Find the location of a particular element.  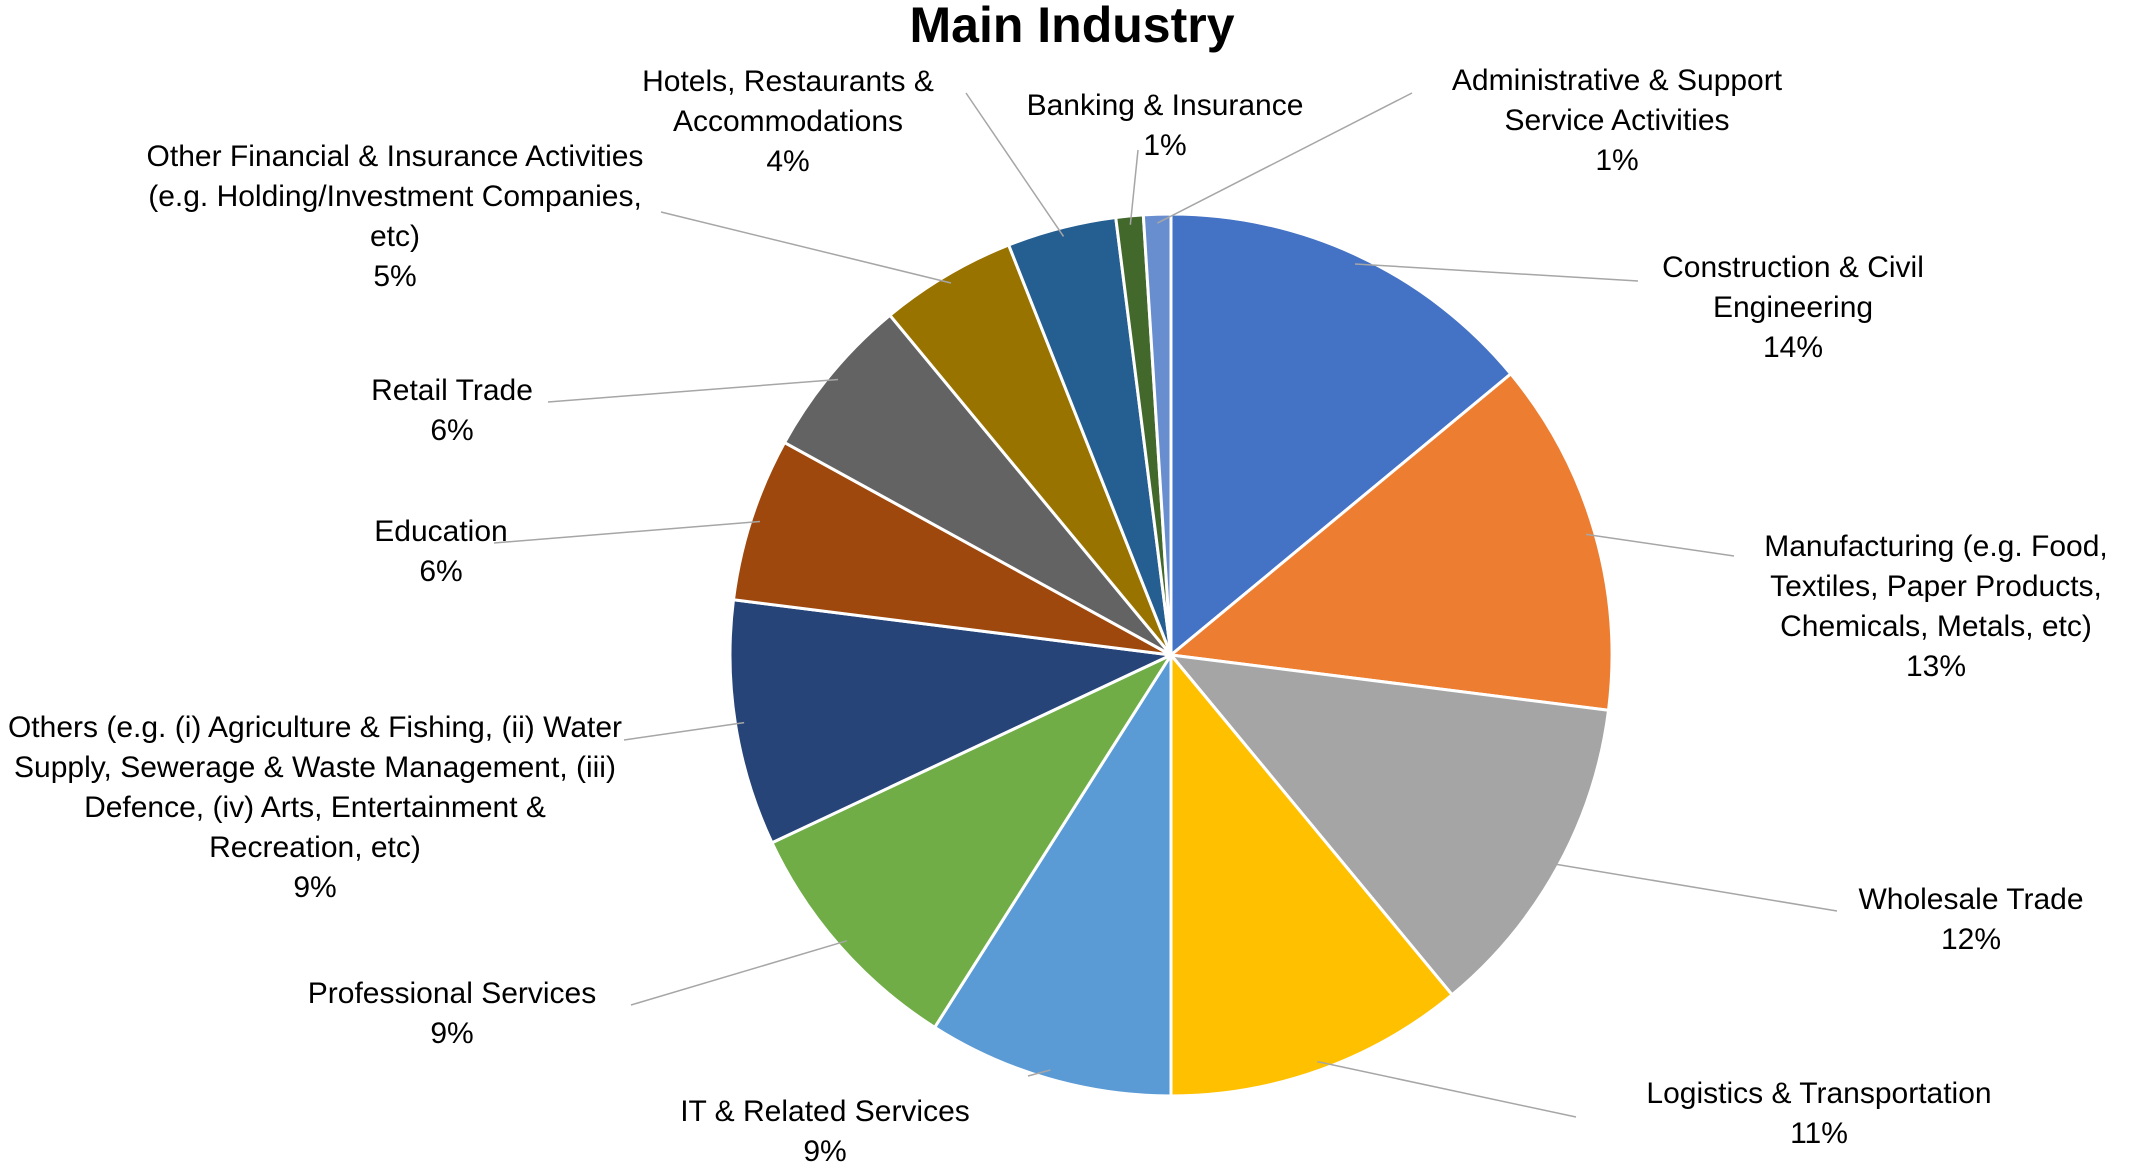

category-label: Wholesale Trade is located at coordinates (1971, 899).